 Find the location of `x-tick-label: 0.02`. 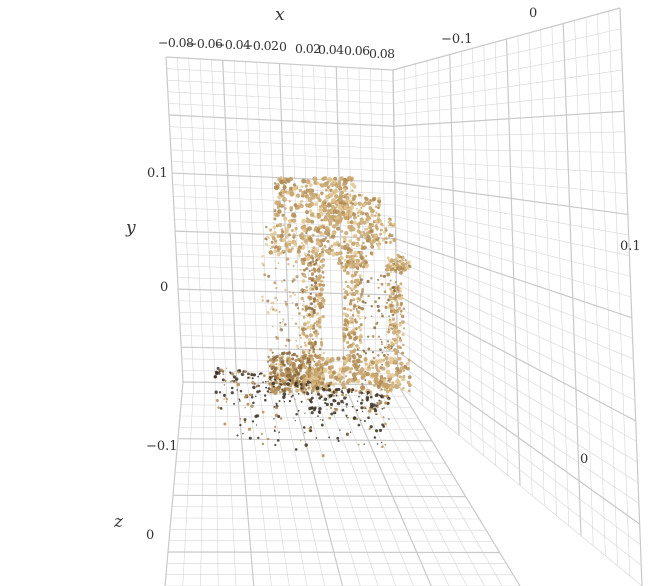

x-tick-label: 0.02 is located at coordinates (307, 48).